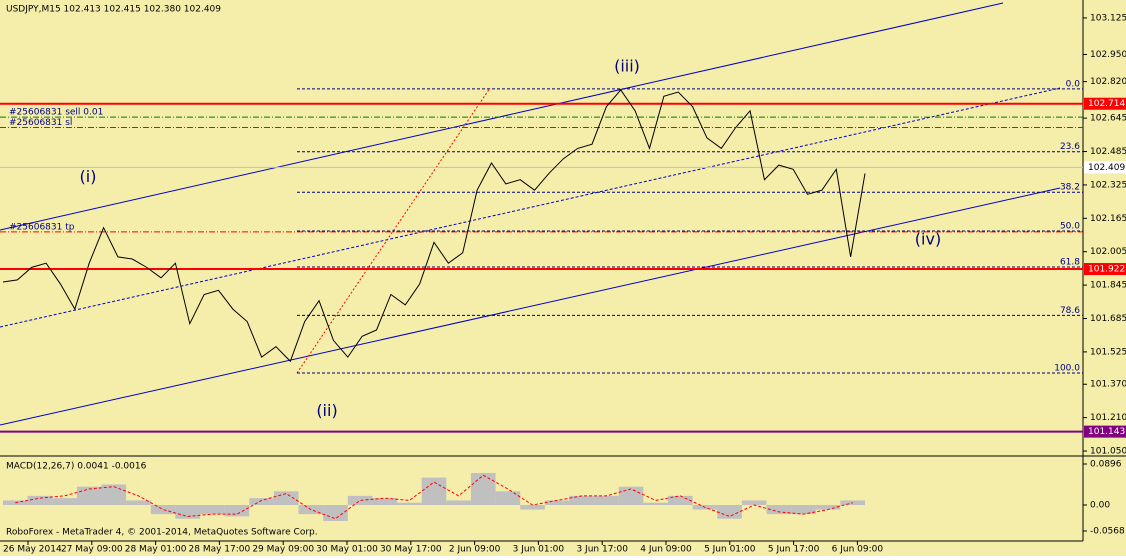 The image size is (1126, 560). I want to click on price-tag-label: 102.409, so click(1106, 168).